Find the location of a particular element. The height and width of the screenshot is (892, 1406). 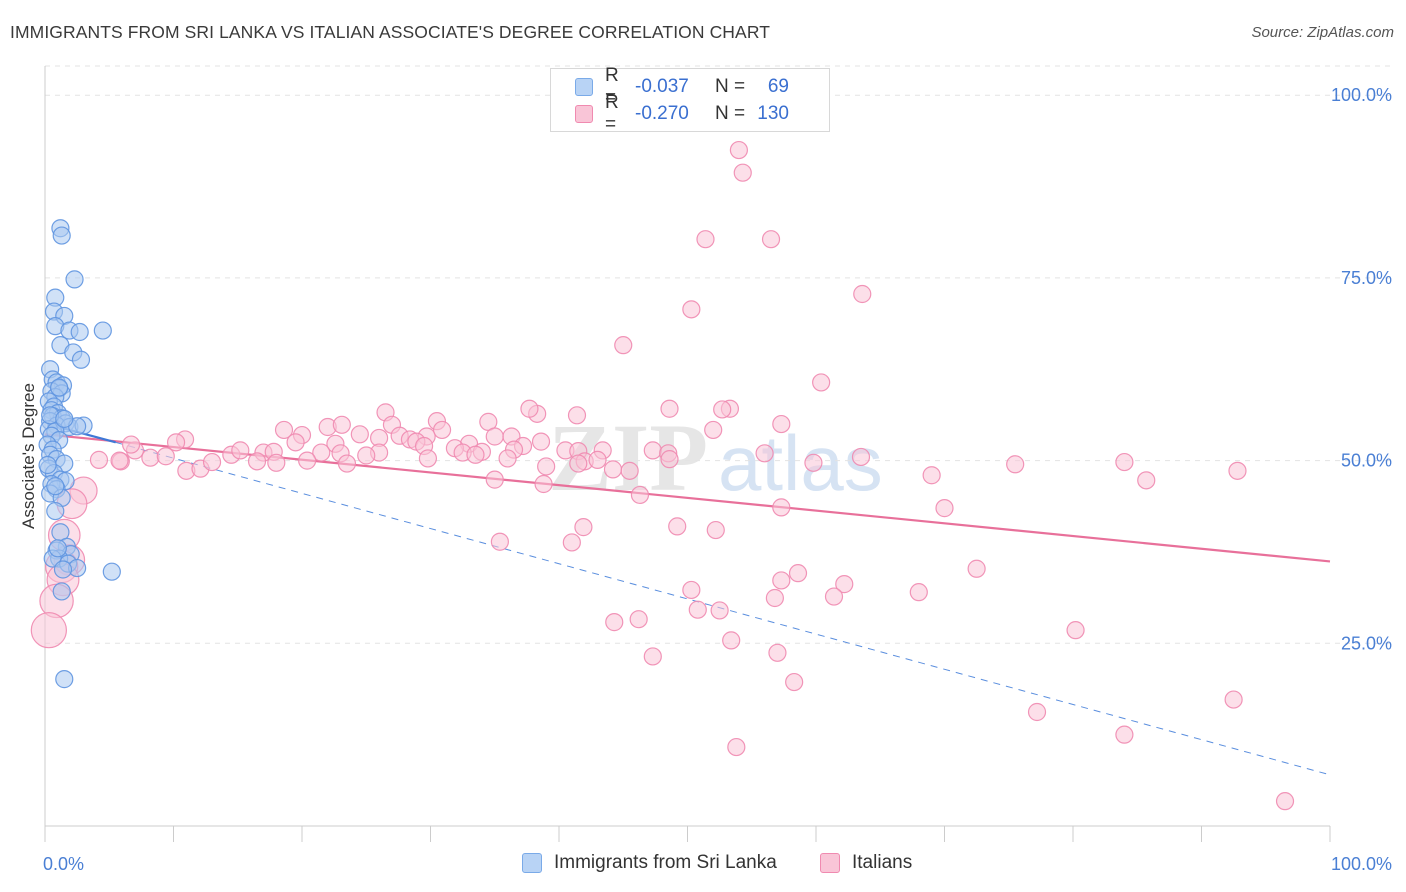

legend-r-label: R = is located at coordinates (612, 113).